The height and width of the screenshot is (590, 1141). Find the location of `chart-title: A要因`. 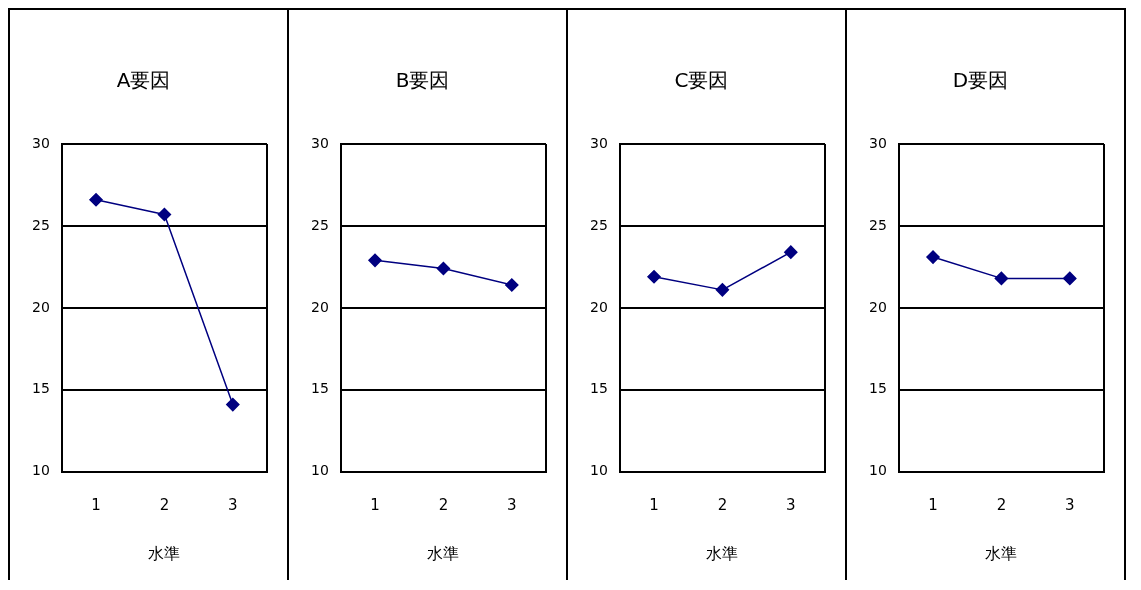

chart-title: A要因 is located at coordinates (143, 80).